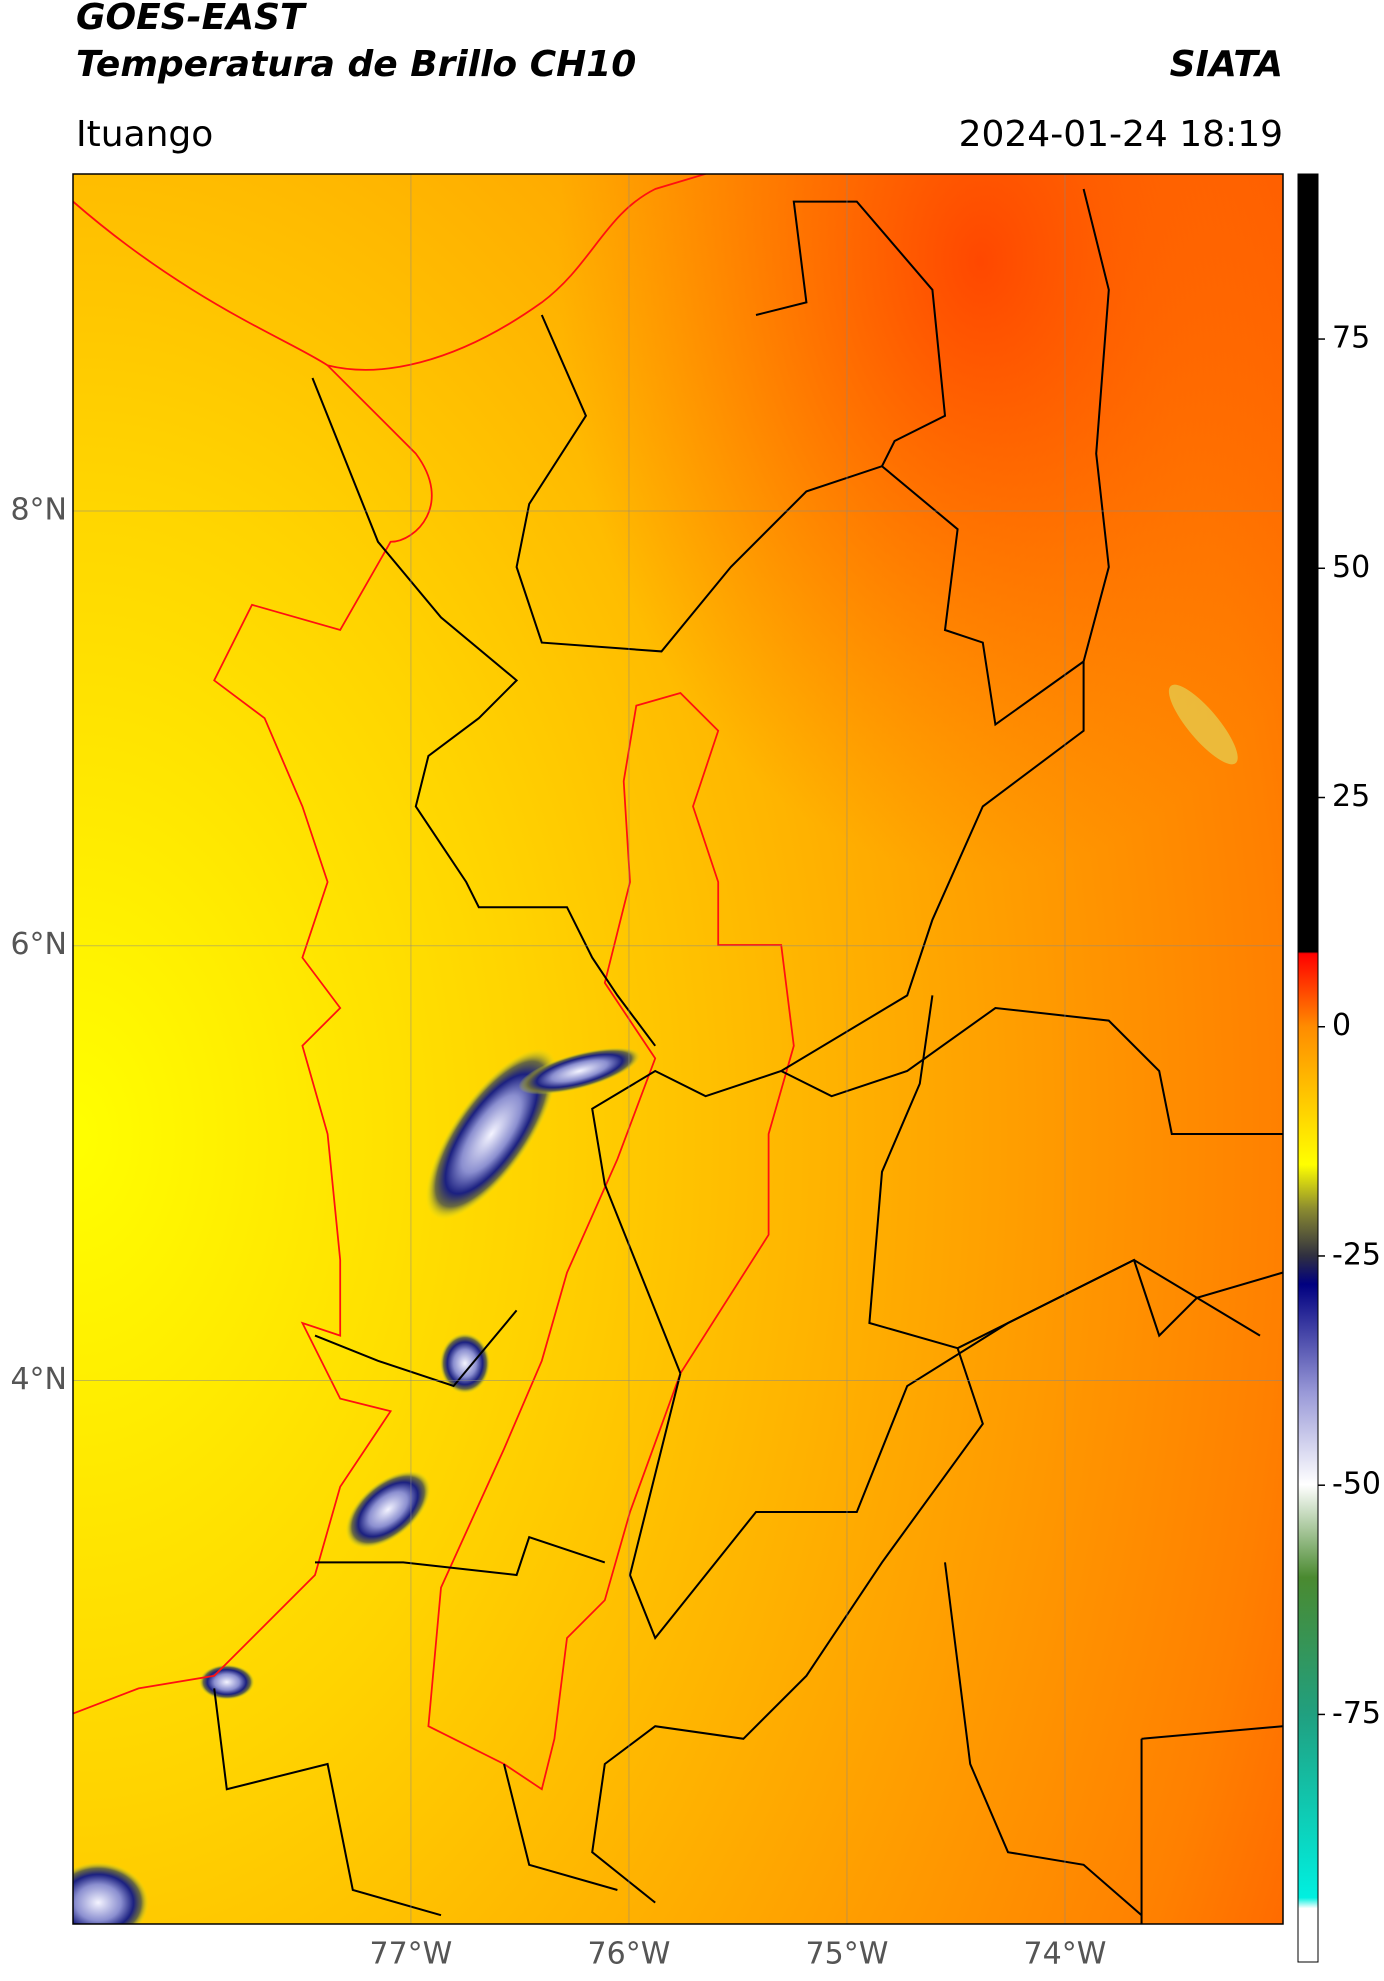  I want to click on colorbar-tick-label: 50, so click(1351, 567).